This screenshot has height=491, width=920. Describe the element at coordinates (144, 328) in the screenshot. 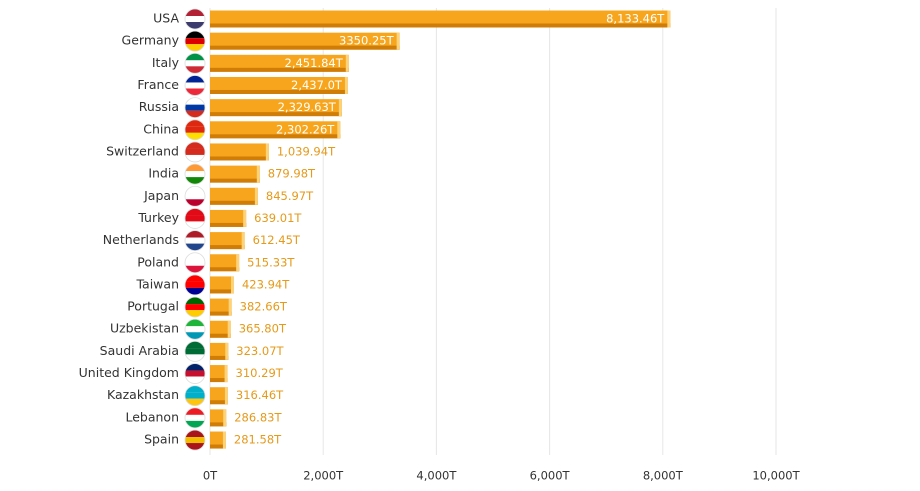

I see `category-label: Uzbekistan` at that location.